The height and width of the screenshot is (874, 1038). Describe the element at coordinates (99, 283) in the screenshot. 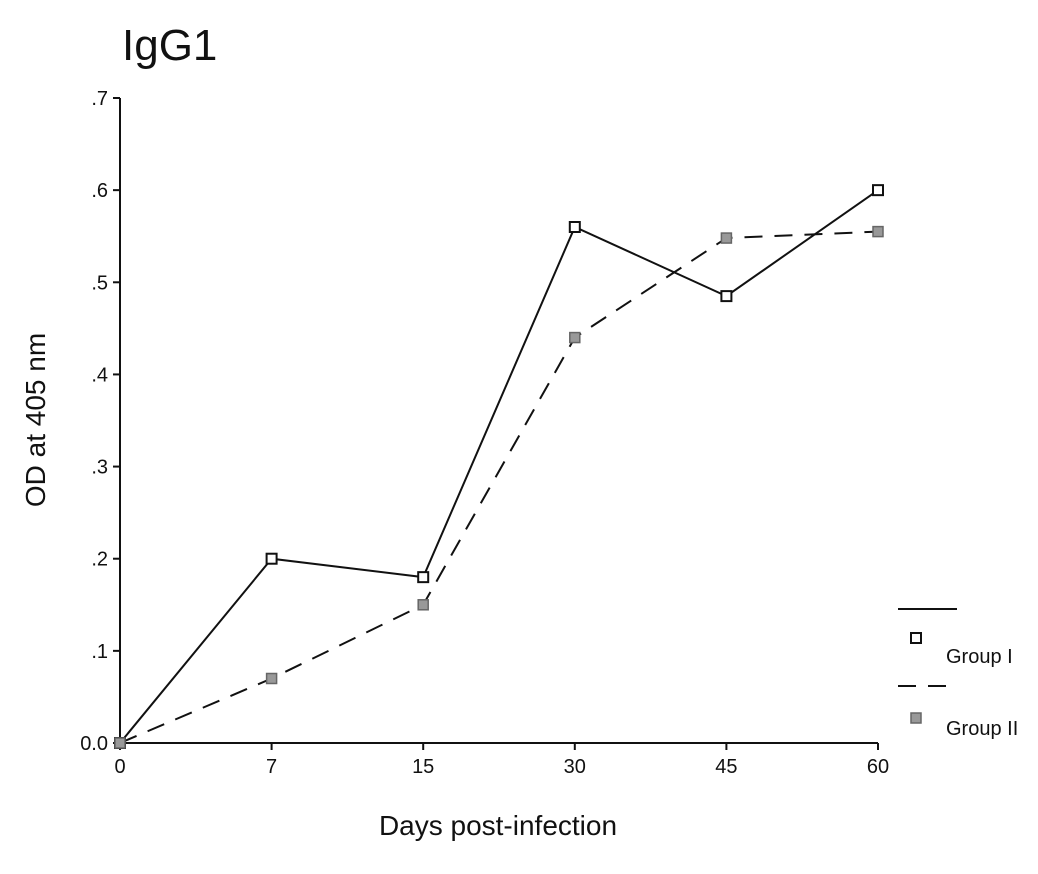

I see `y-tick-label: .5` at that location.